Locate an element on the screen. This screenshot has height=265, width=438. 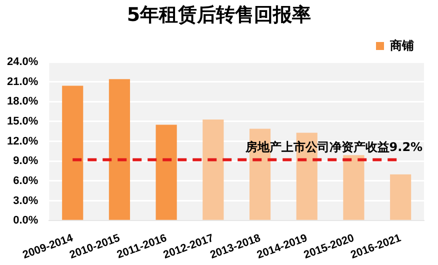
legend-label: 商铺 is located at coordinates (401, 45).